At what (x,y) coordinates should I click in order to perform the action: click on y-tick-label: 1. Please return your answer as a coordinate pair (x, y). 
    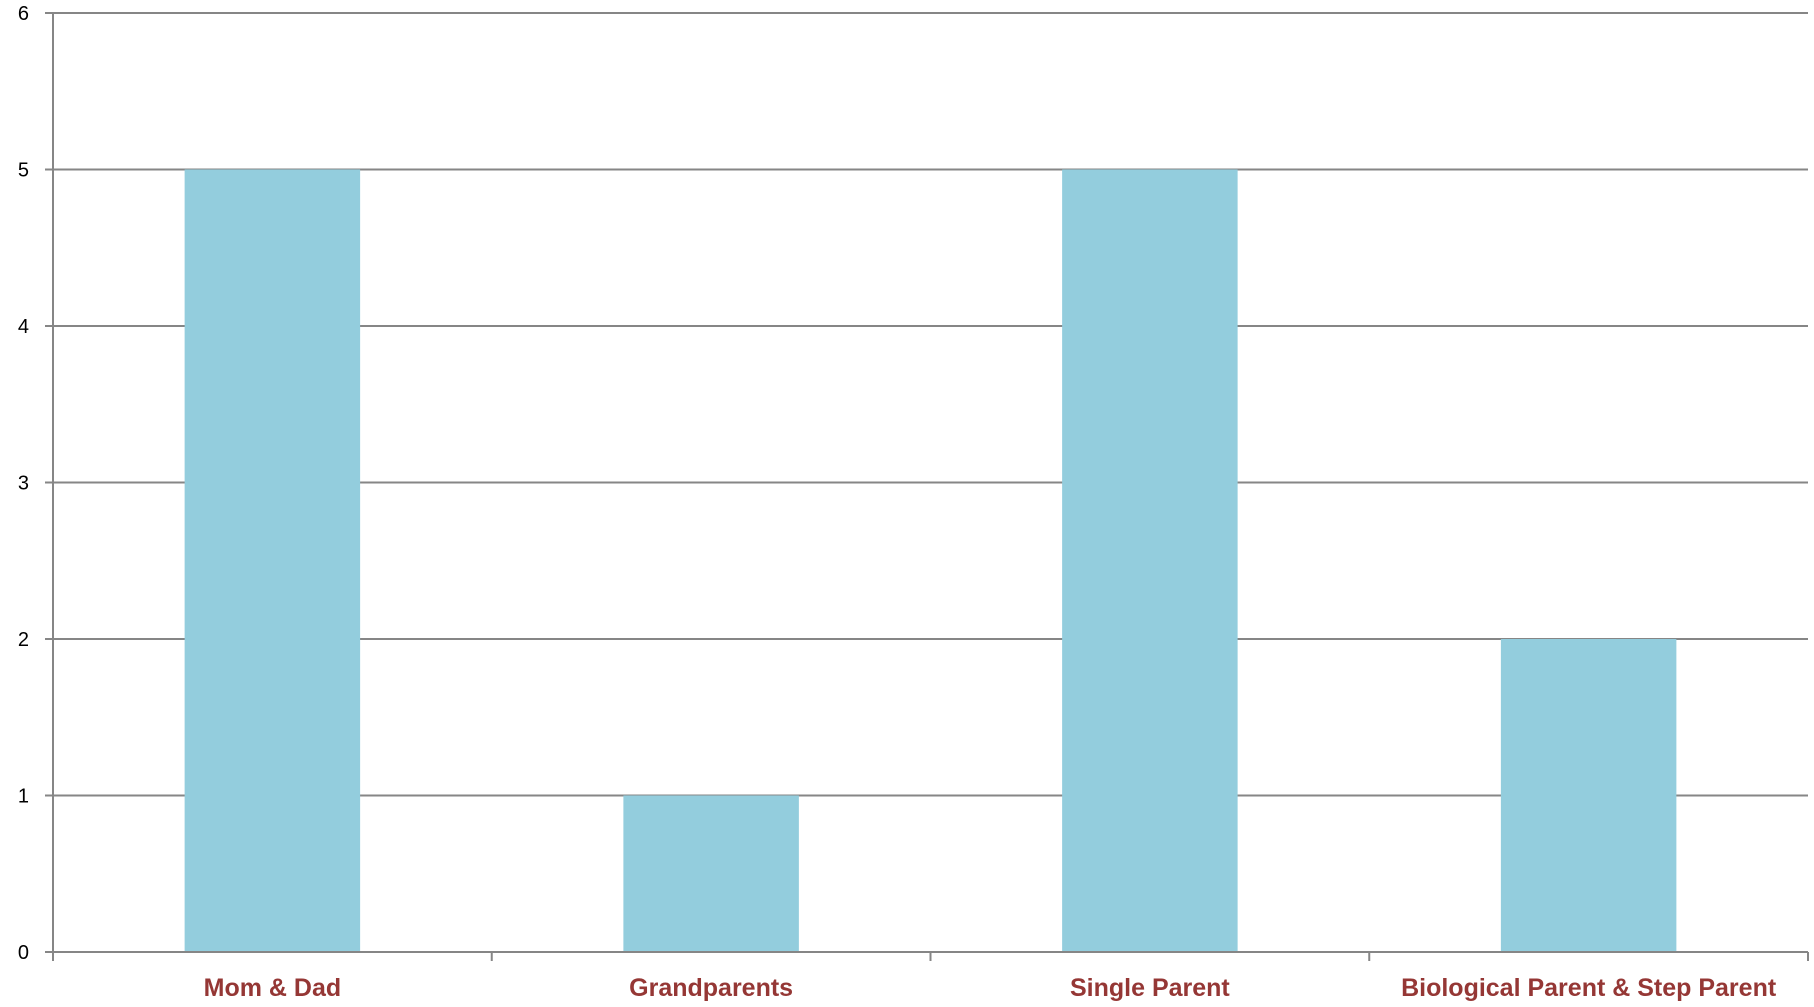
    Looking at the image, I should click on (23, 797).